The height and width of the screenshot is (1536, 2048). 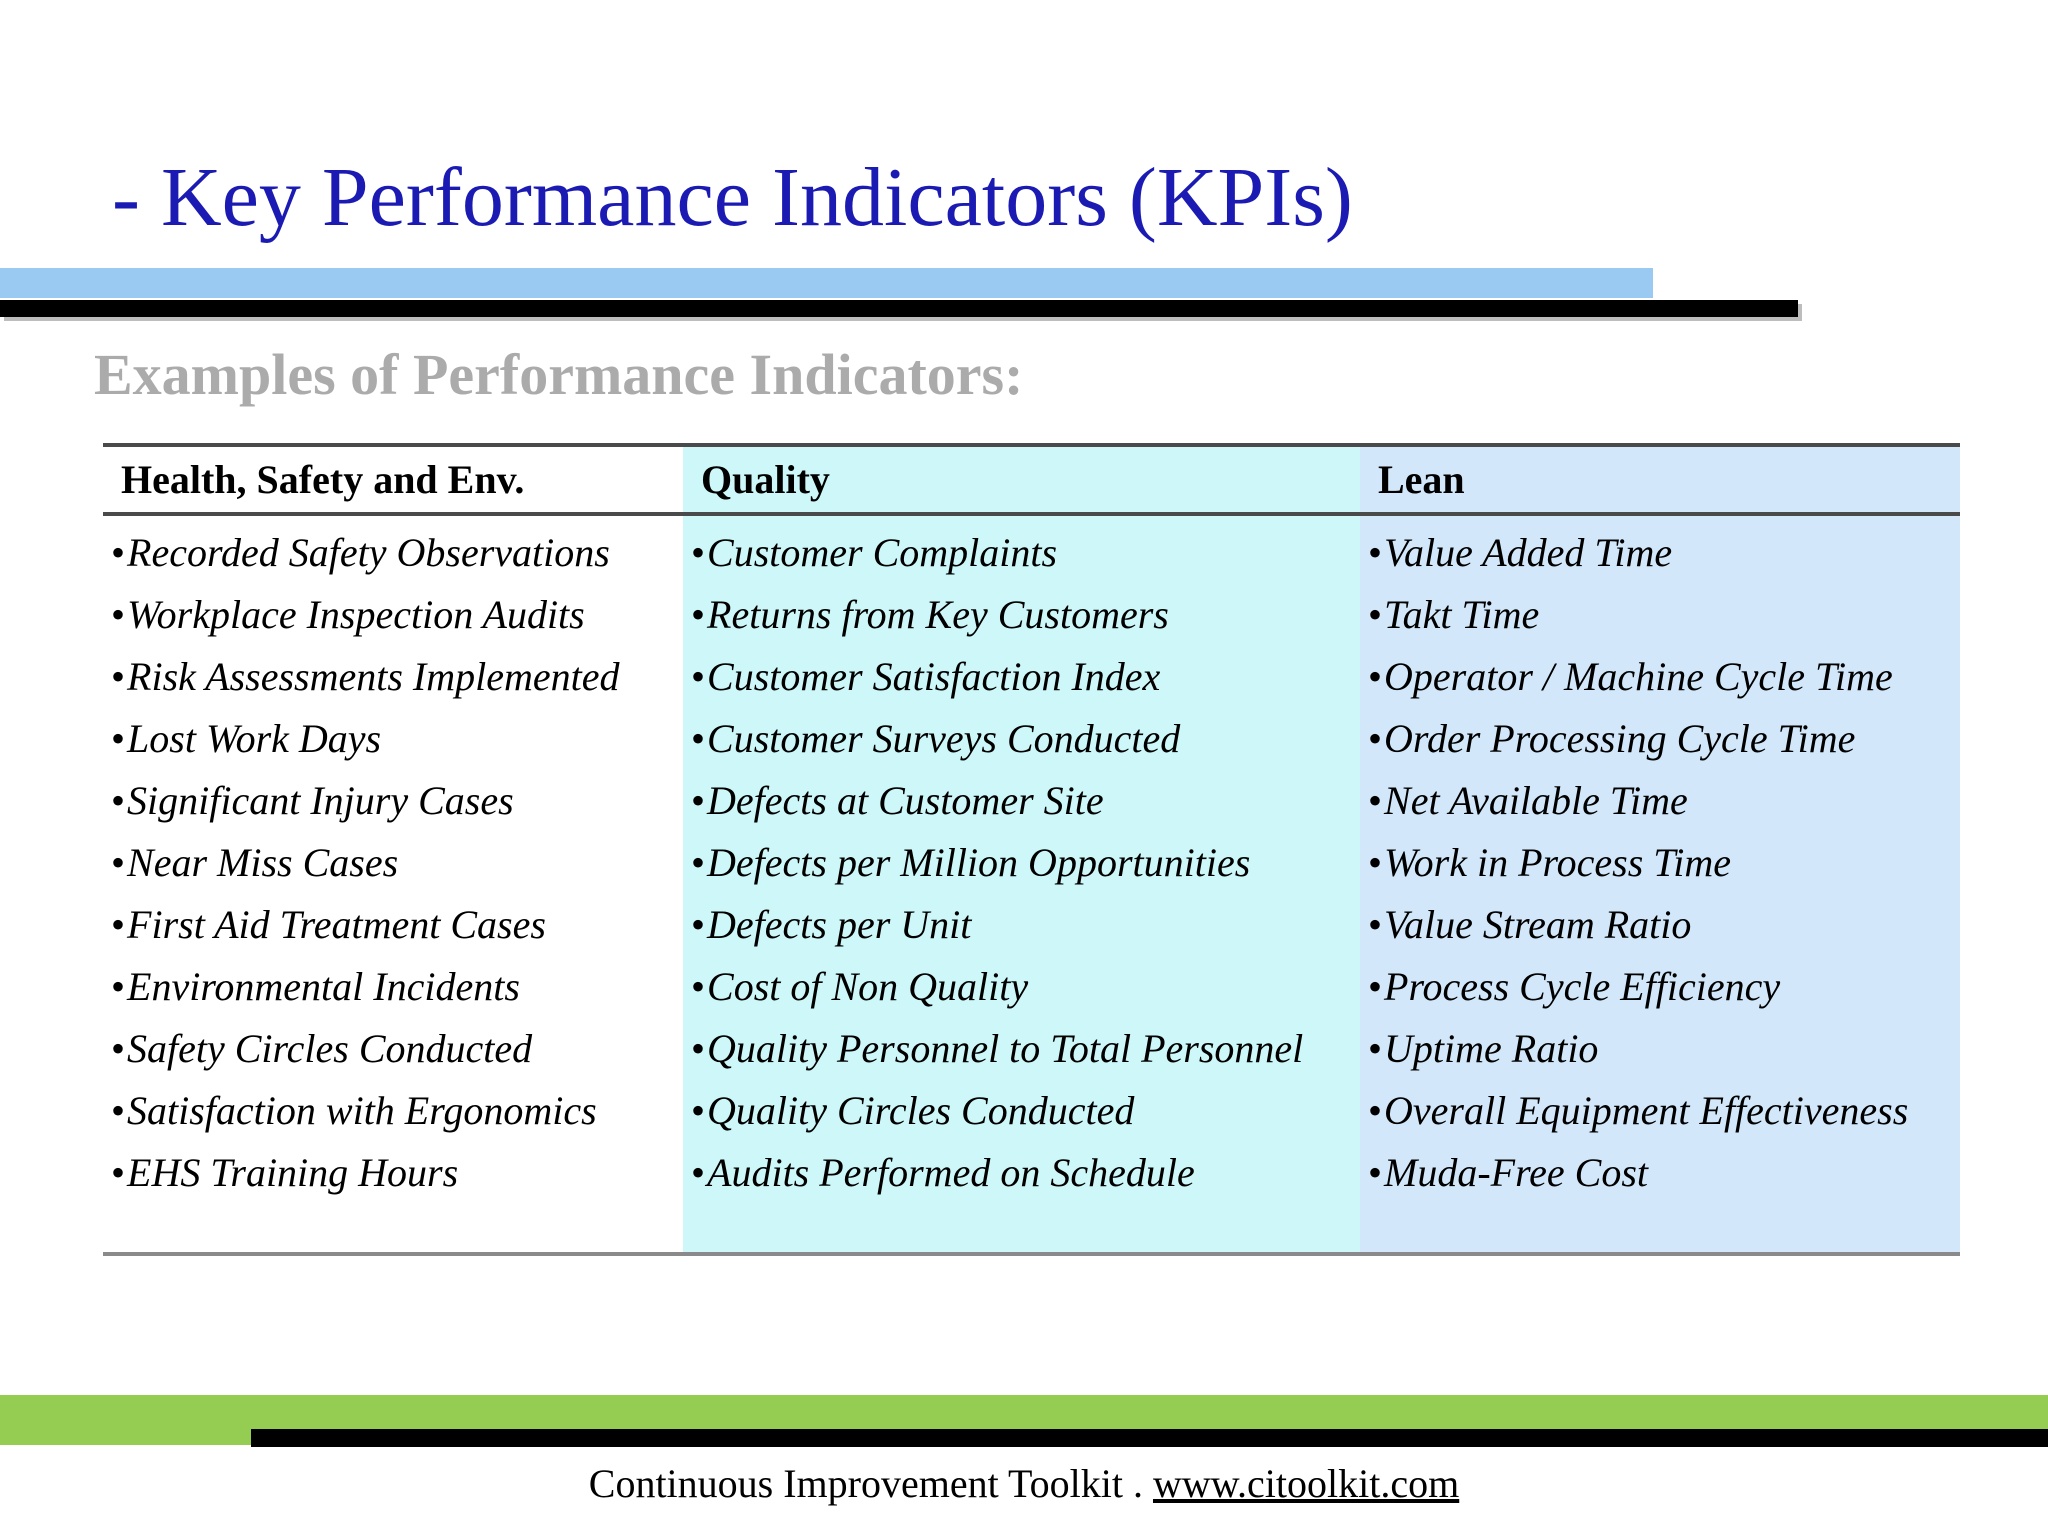 What do you see at coordinates (397, 1173) in the screenshot?
I see `kpi-list-item: •EHS Training Hours` at bounding box center [397, 1173].